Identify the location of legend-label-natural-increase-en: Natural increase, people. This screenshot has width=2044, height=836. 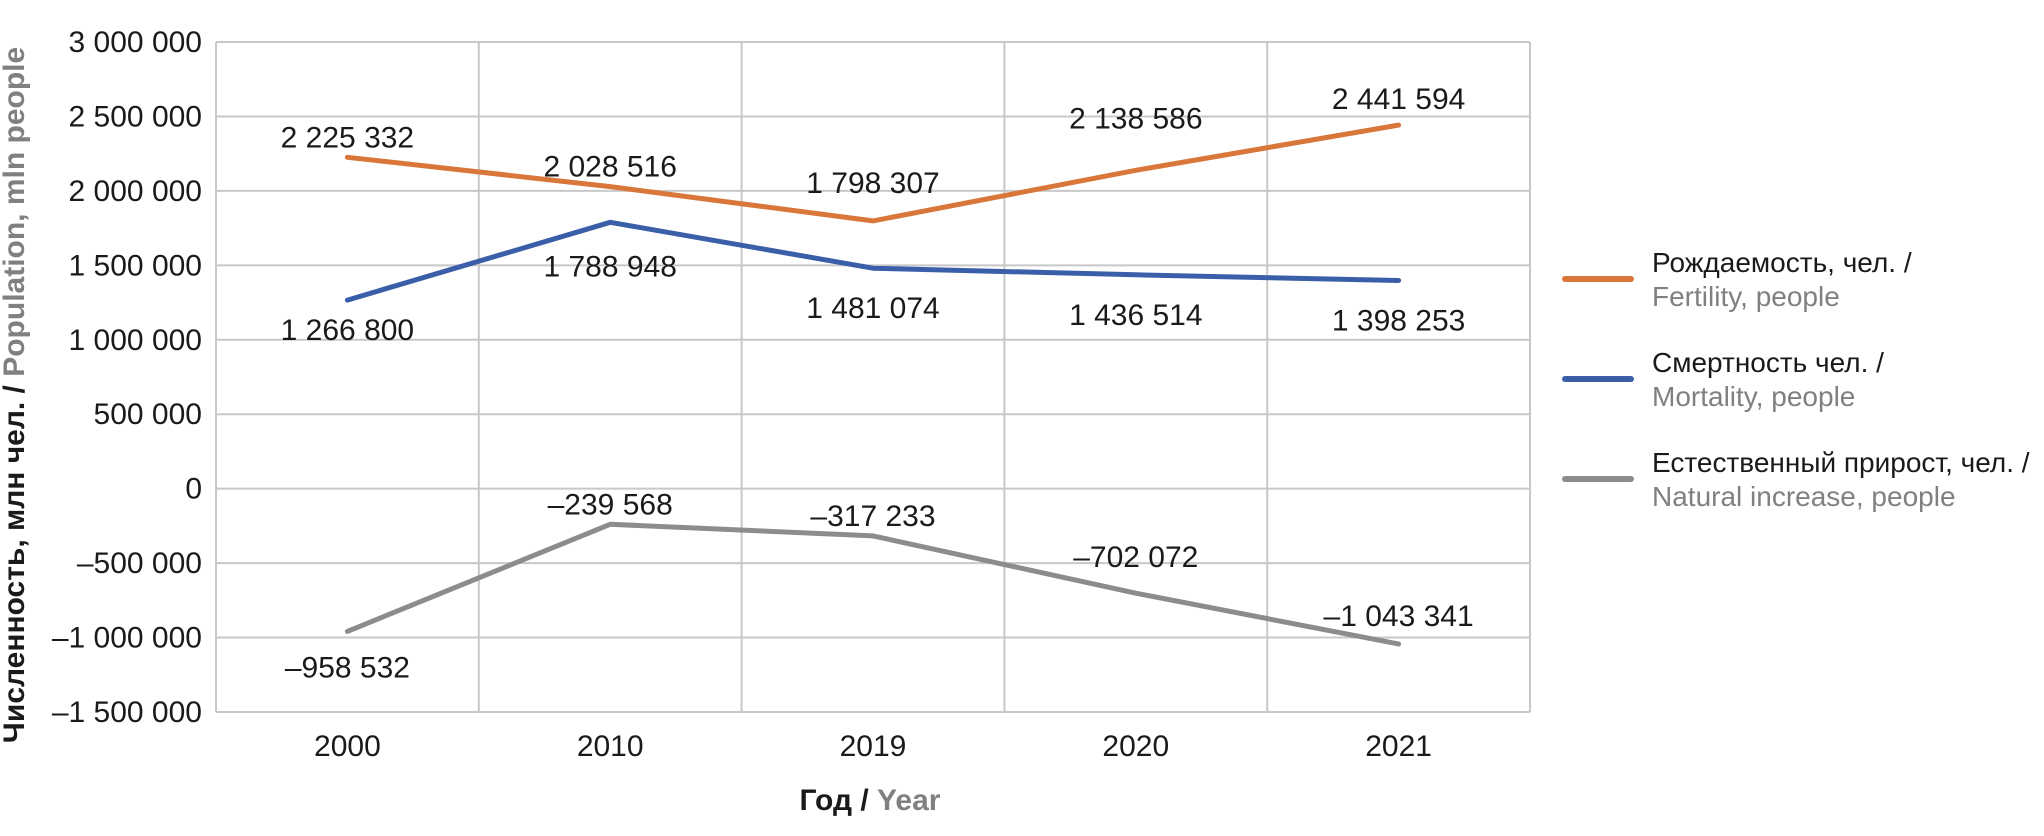
(1804, 496).